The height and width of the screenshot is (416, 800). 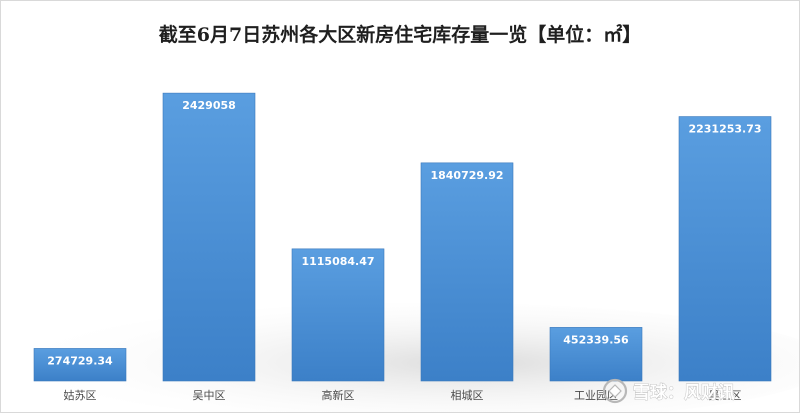 What do you see at coordinates (466, 175) in the screenshot?
I see `bar-value-label: 1840729.92` at bounding box center [466, 175].